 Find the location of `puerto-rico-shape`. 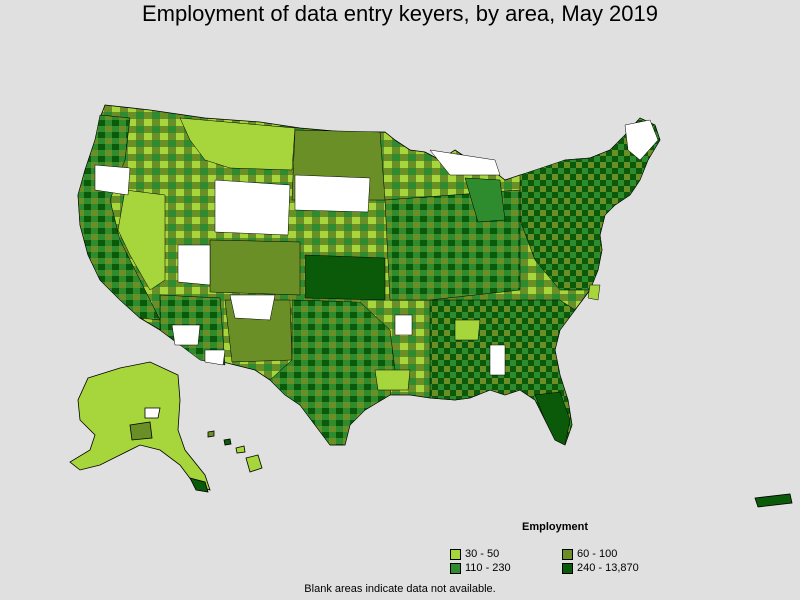

puerto-rico-shape is located at coordinates (773, 500).